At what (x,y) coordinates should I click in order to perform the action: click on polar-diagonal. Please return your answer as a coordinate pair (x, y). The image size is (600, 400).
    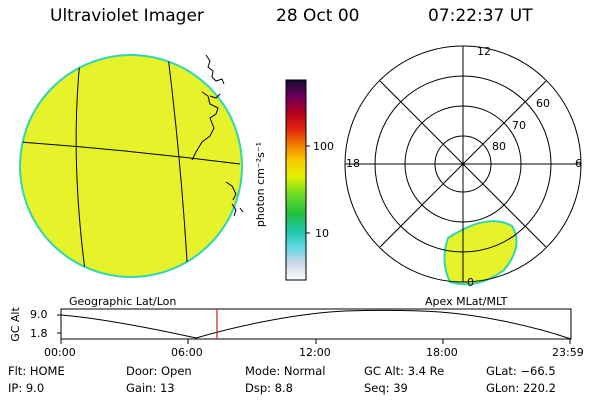
    Looking at the image, I should click on (463, 164).